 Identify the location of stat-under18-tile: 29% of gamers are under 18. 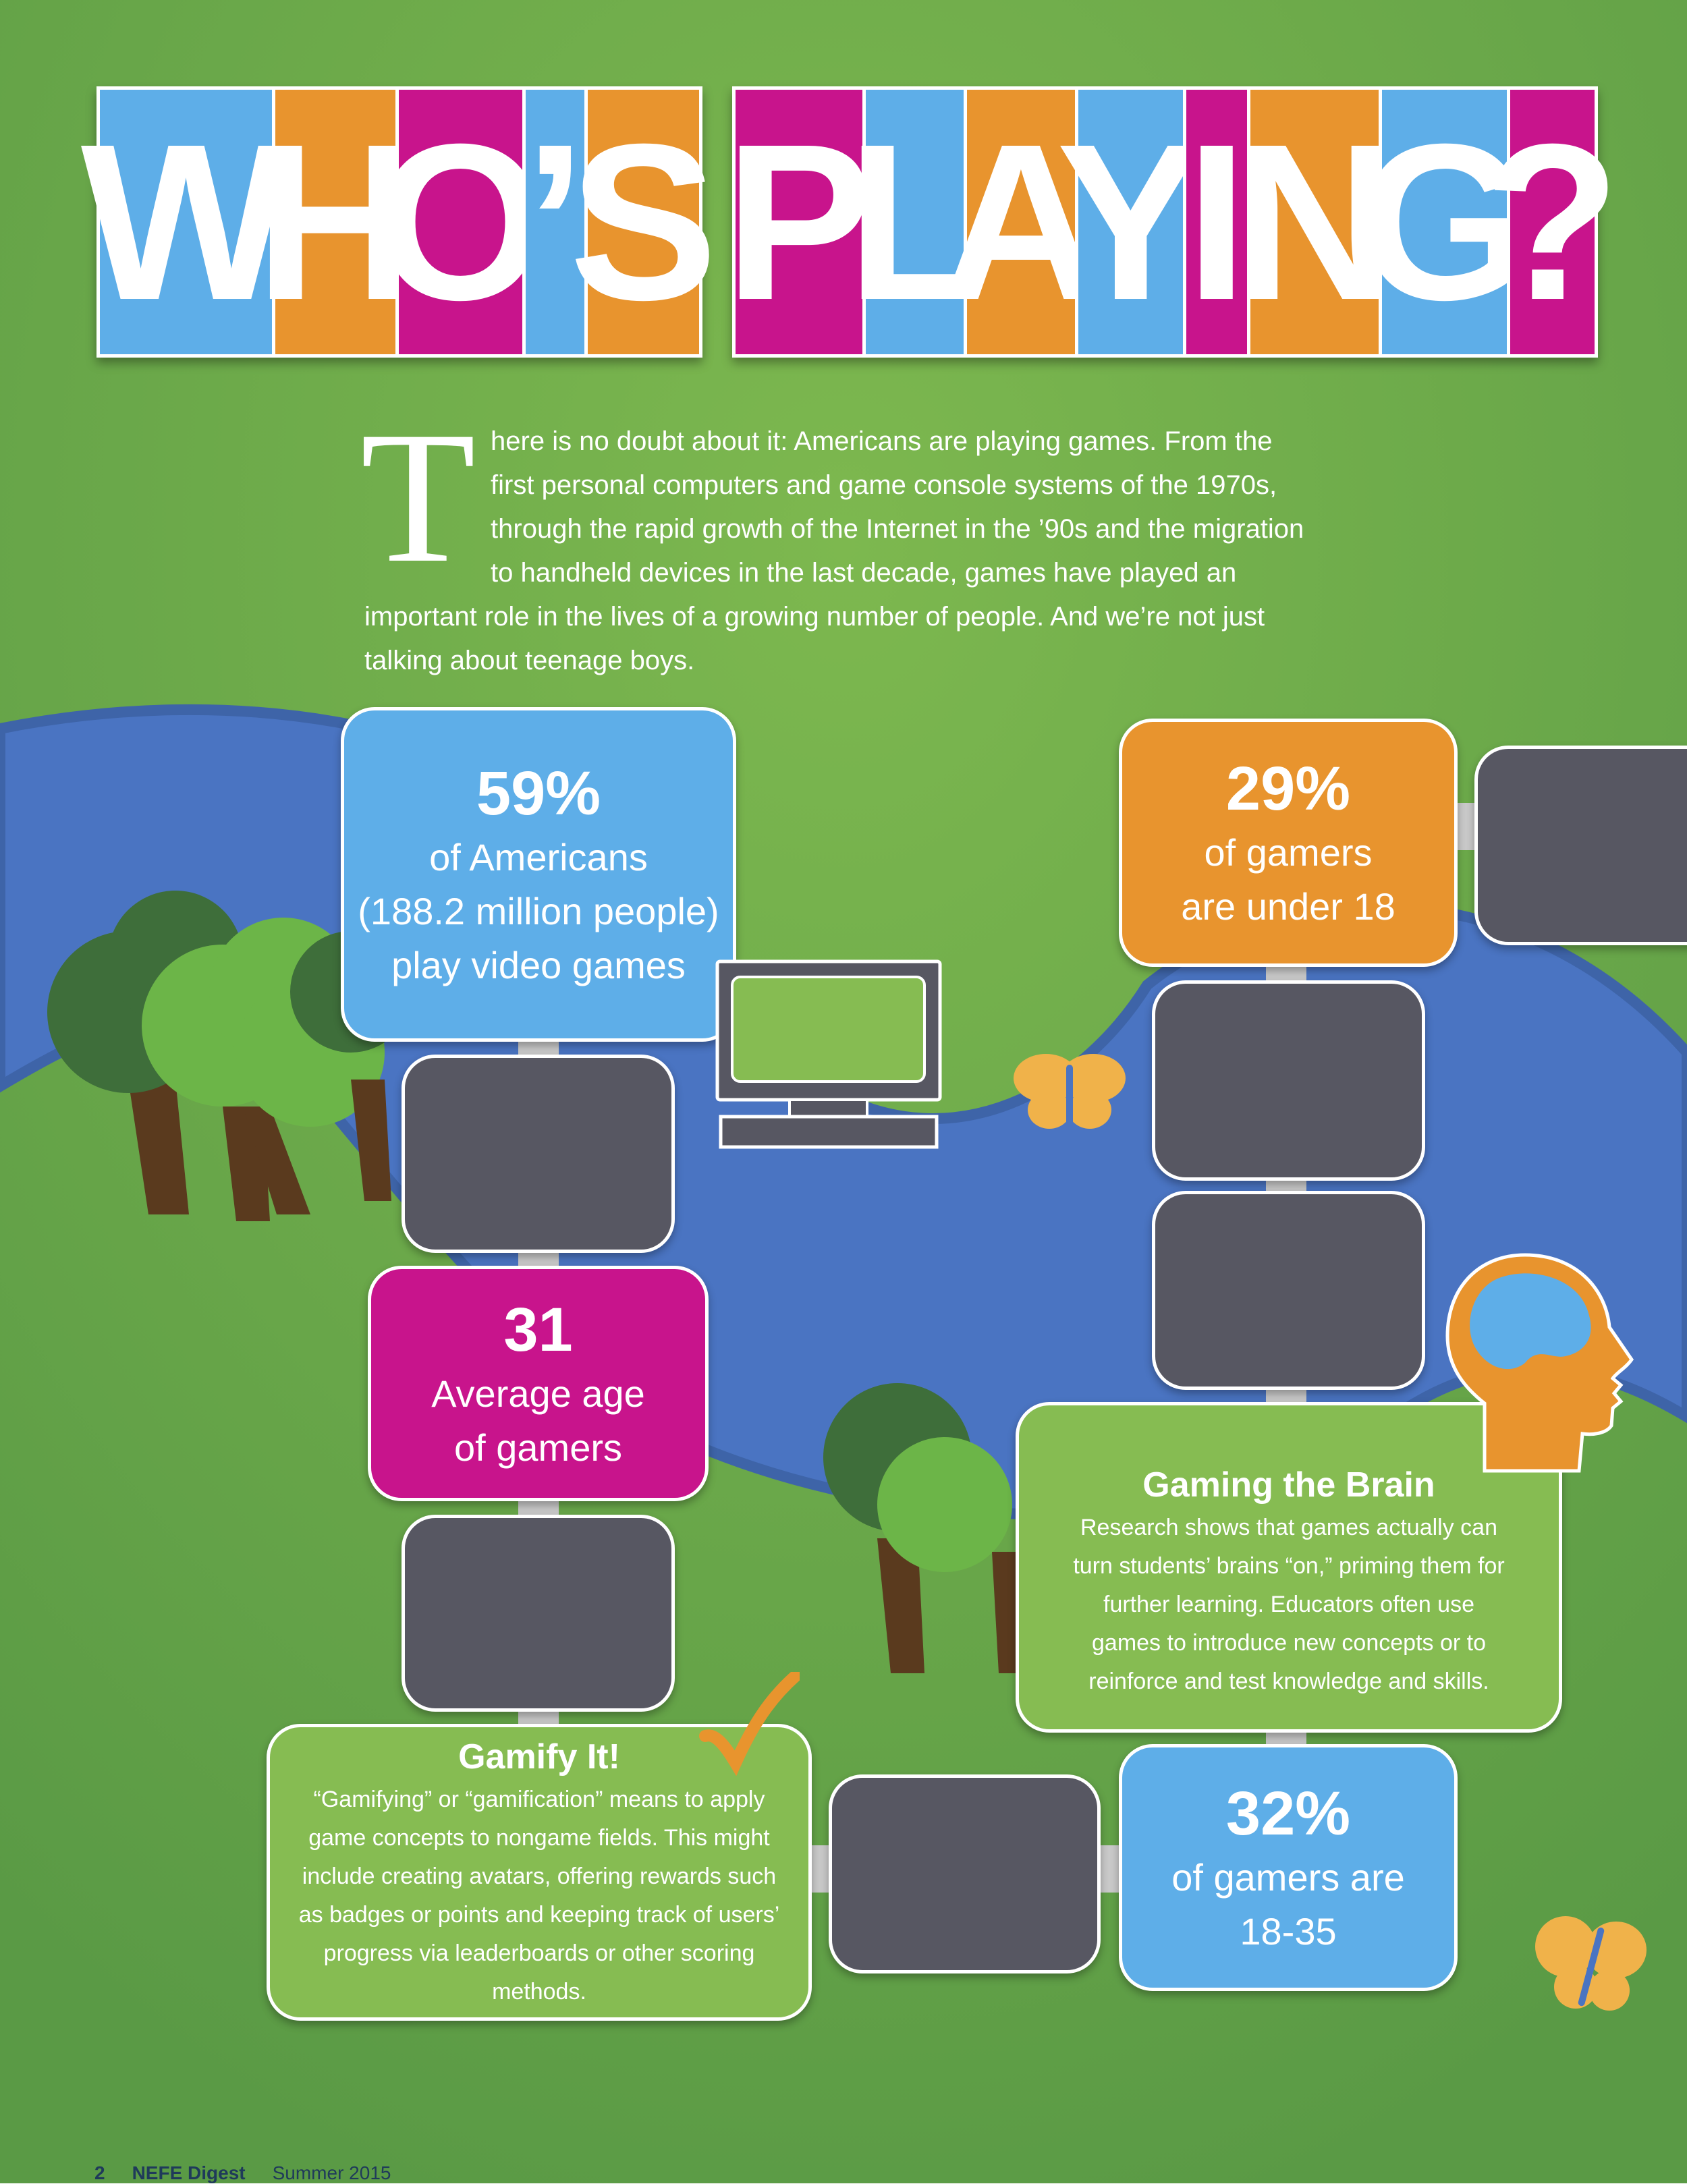
(1288, 843).